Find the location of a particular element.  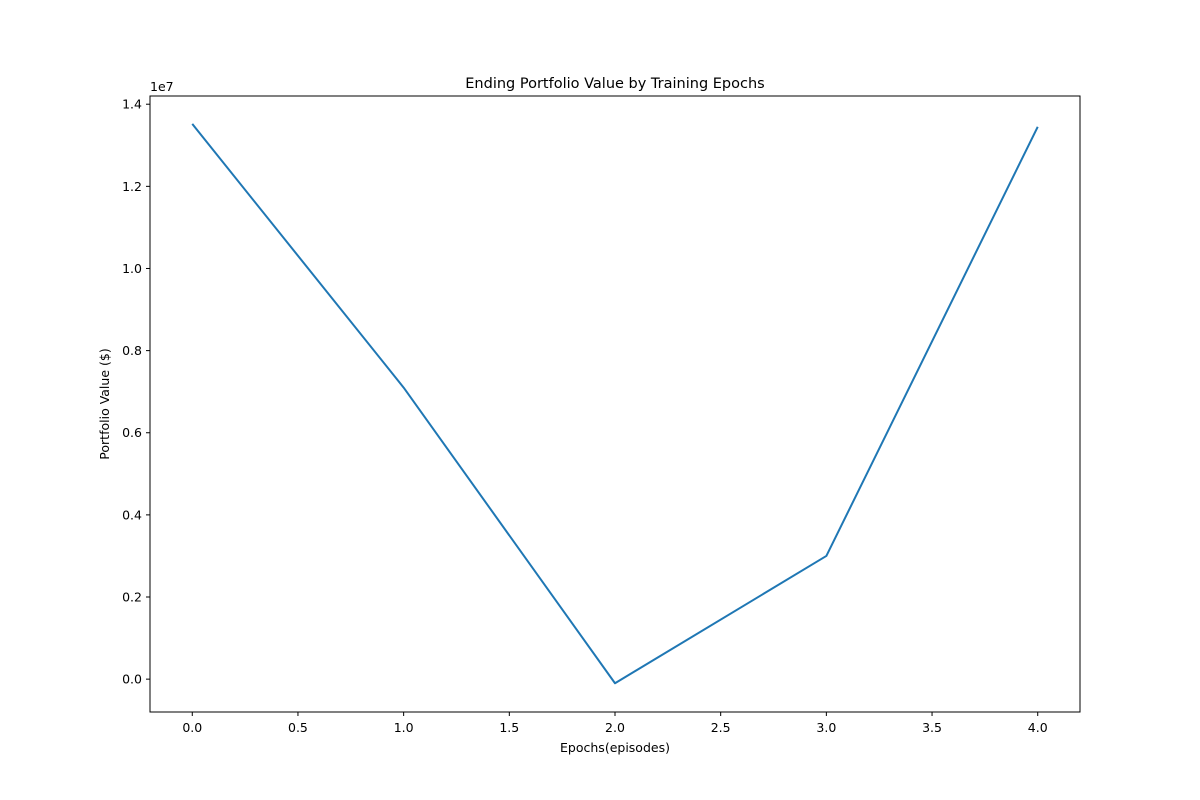

y-axis-ticks: 0.0 0.2 0.4 0.6 0.8 1.0 1.2 1.4 is located at coordinates (136, 392).